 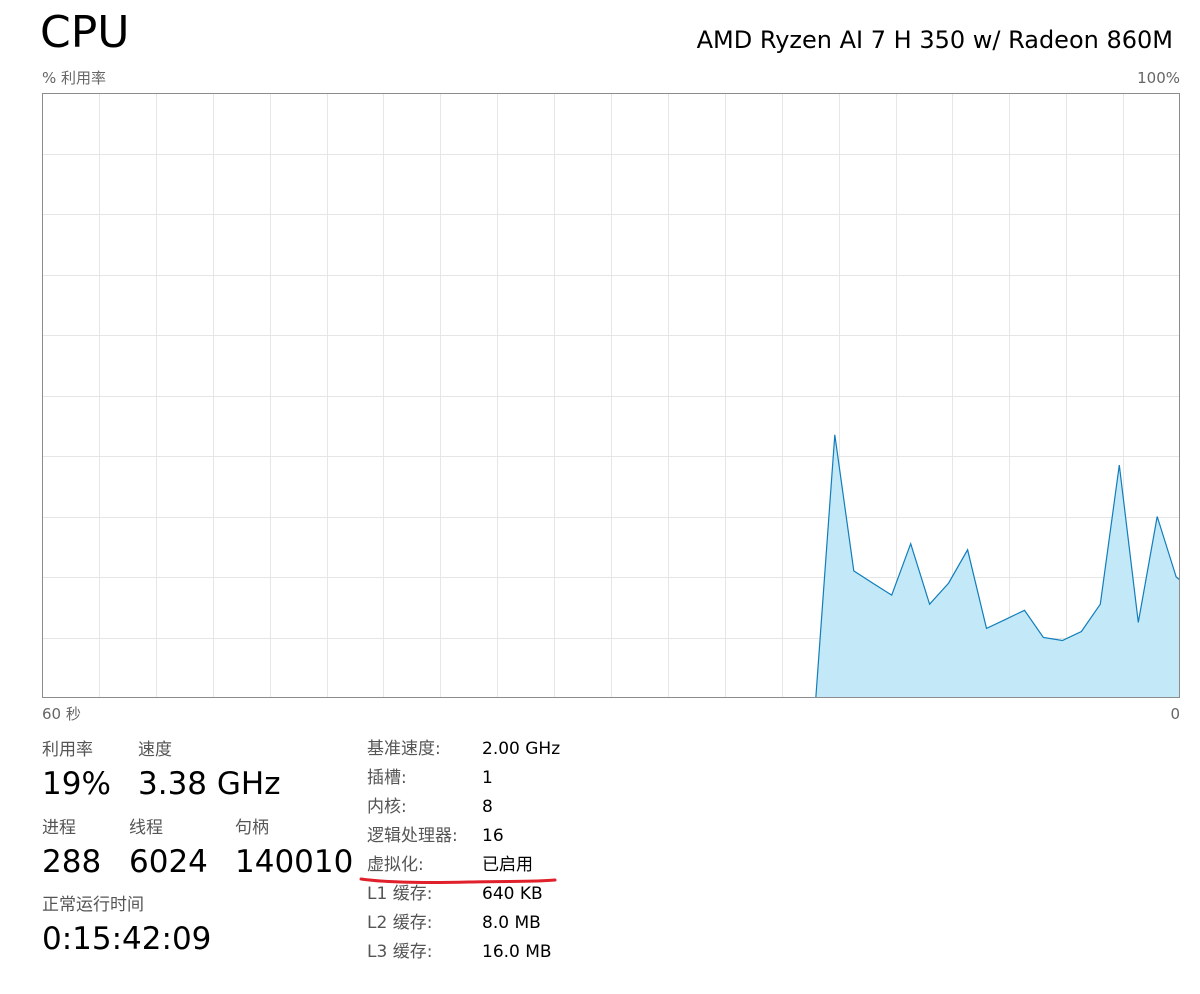 I want to click on stat-uptime-value: 0:15:42:09, so click(x=127, y=939).